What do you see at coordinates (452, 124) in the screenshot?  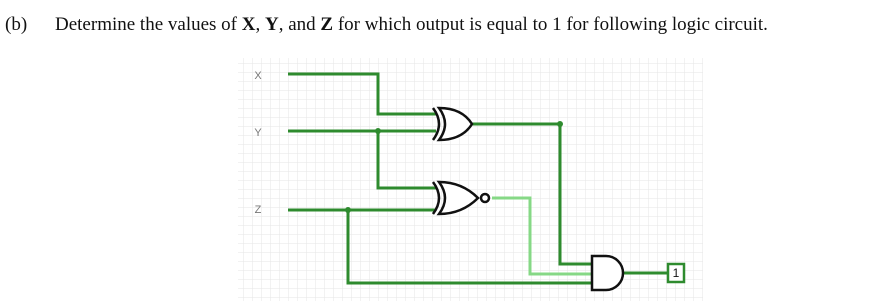 I see `xor-gate` at bounding box center [452, 124].